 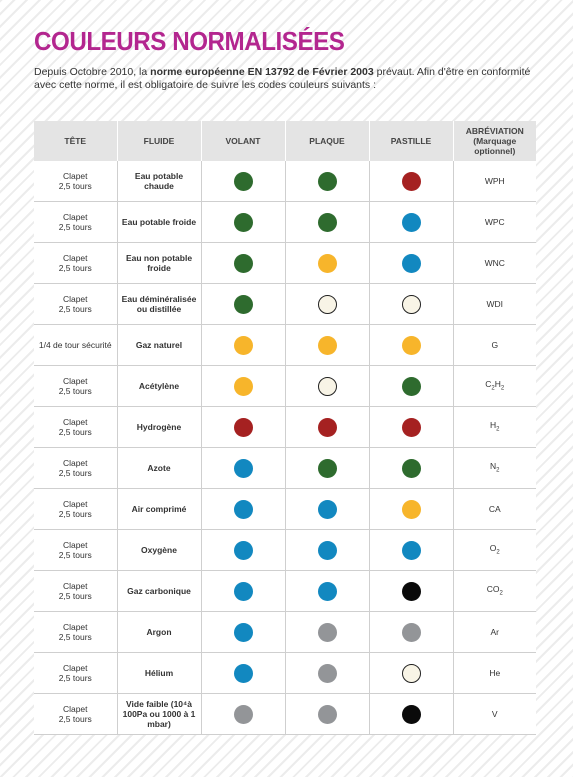 I want to click on abreviation-text: He, so click(x=495, y=673).